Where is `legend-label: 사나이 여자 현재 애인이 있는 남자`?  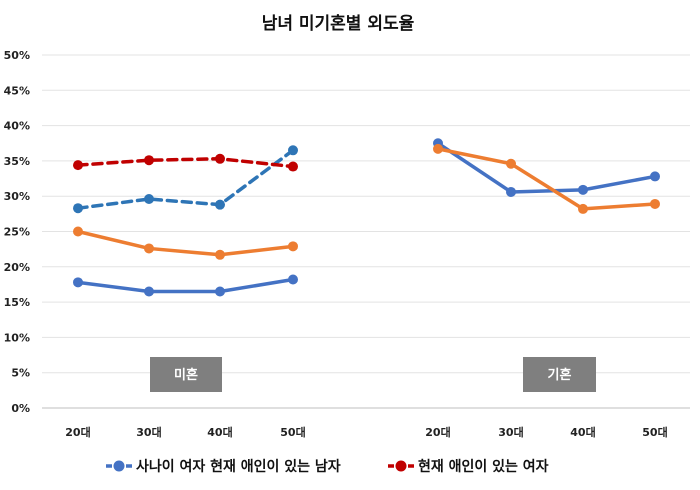 legend-label: 사나이 여자 현재 애인이 있는 남자 is located at coordinates (238, 466).